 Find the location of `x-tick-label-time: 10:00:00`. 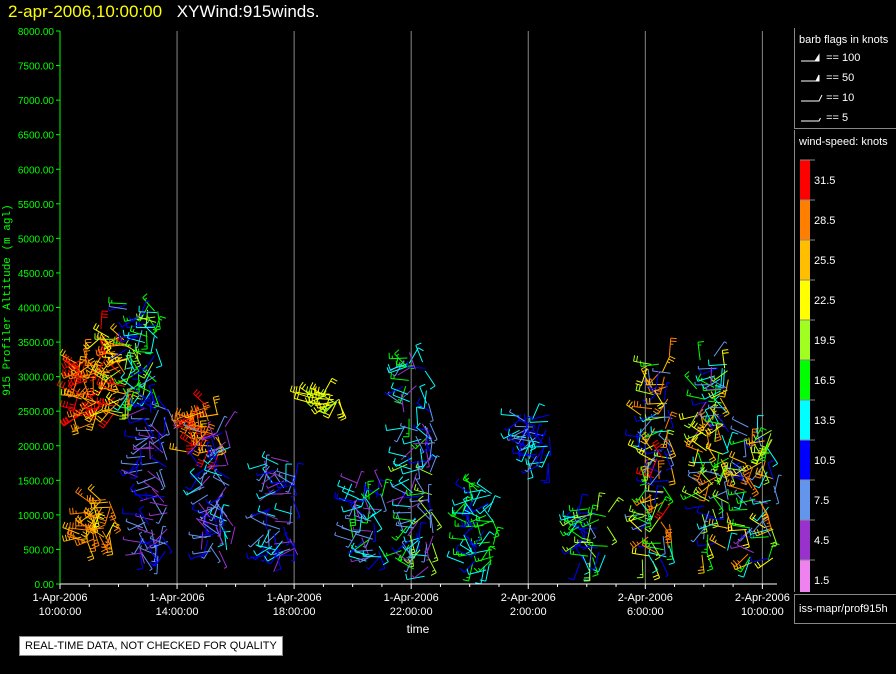

x-tick-label-time: 10:00:00 is located at coordinates (762, 612).